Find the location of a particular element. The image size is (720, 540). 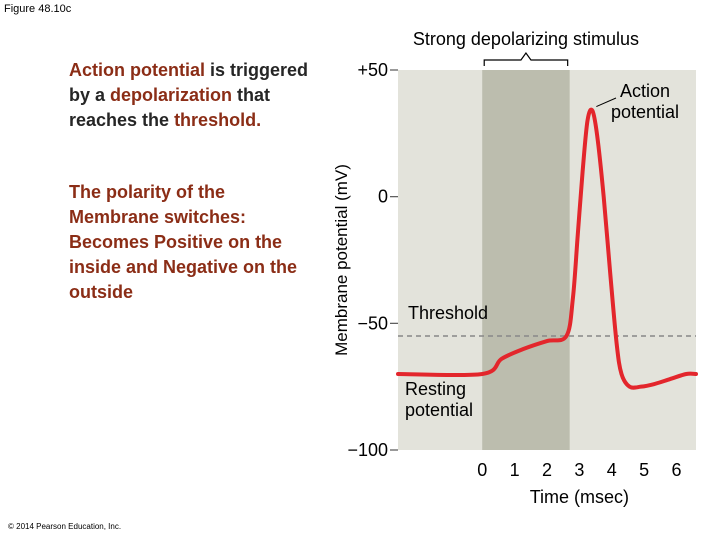

x-axis-label: Time (msec) is located at coordinates (579, 497).